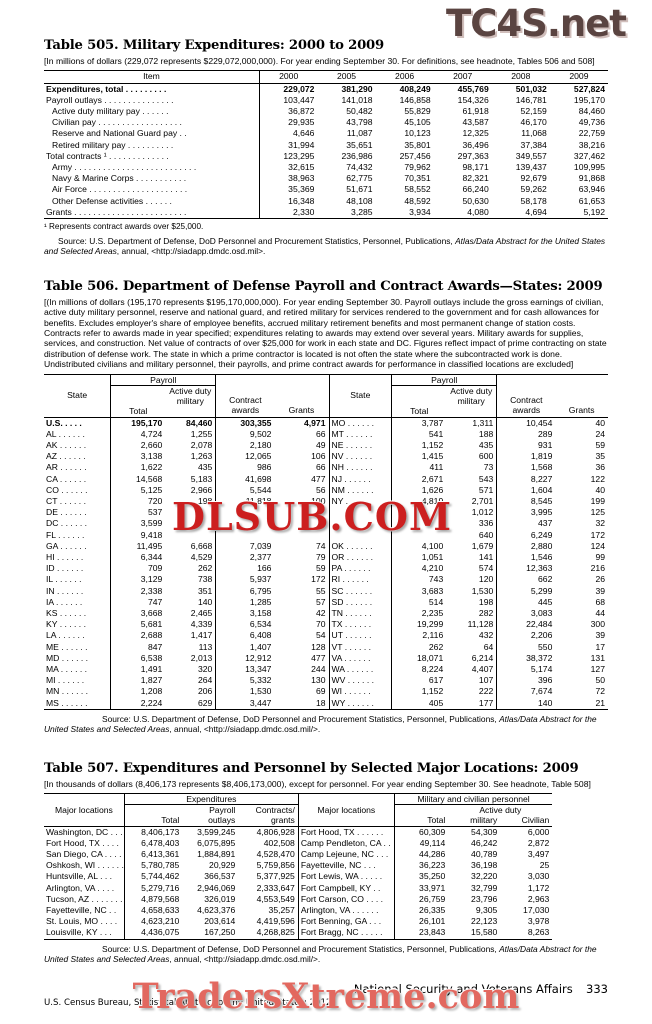 Image resolution: width=652 pixels, height=1024 pixels. I want to click on cell-value: 123,295, so click(288, 156).